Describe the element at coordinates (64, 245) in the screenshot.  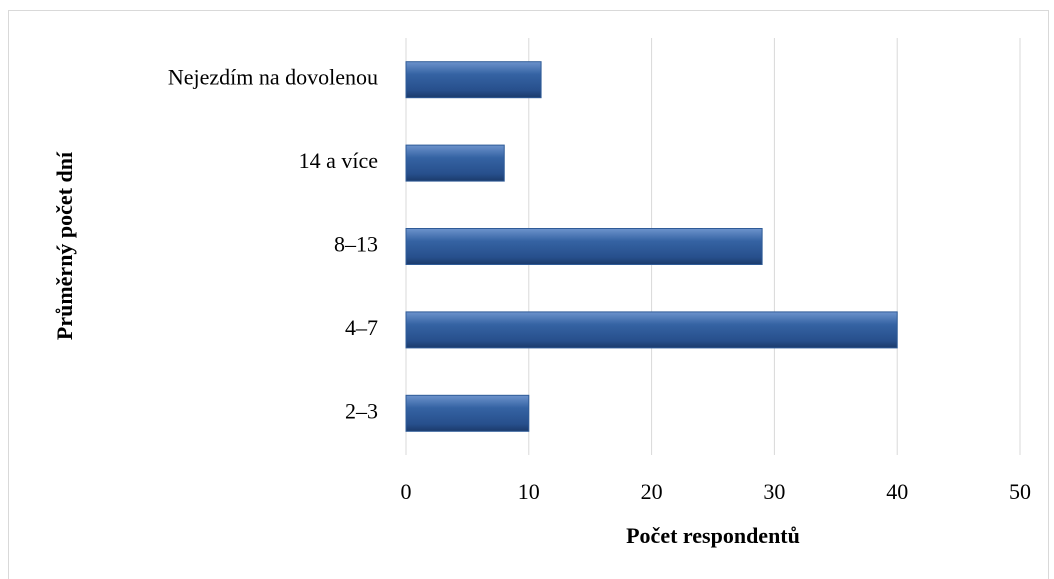
I see `y-axis-title: Průměrný počet dní` at that location.